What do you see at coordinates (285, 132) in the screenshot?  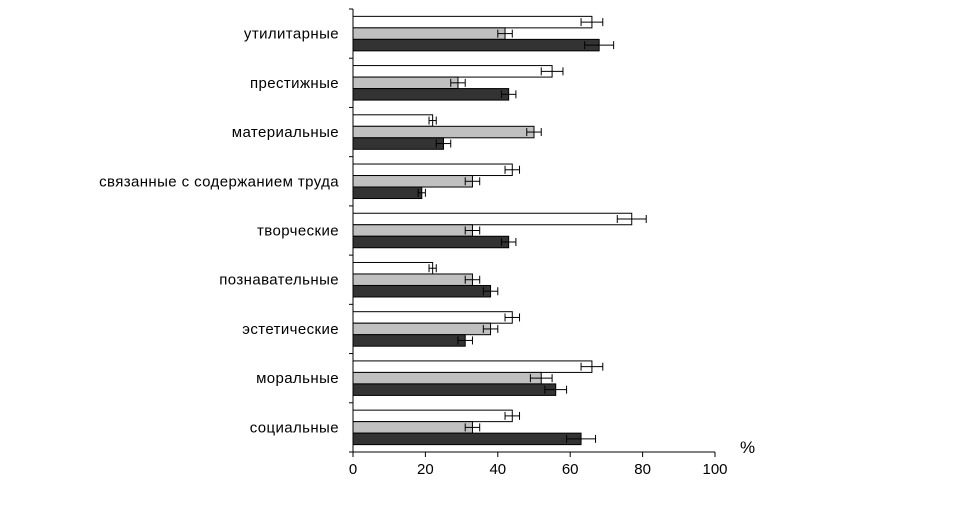 I see `category-label: материальные` at bounding box center [285, 132].